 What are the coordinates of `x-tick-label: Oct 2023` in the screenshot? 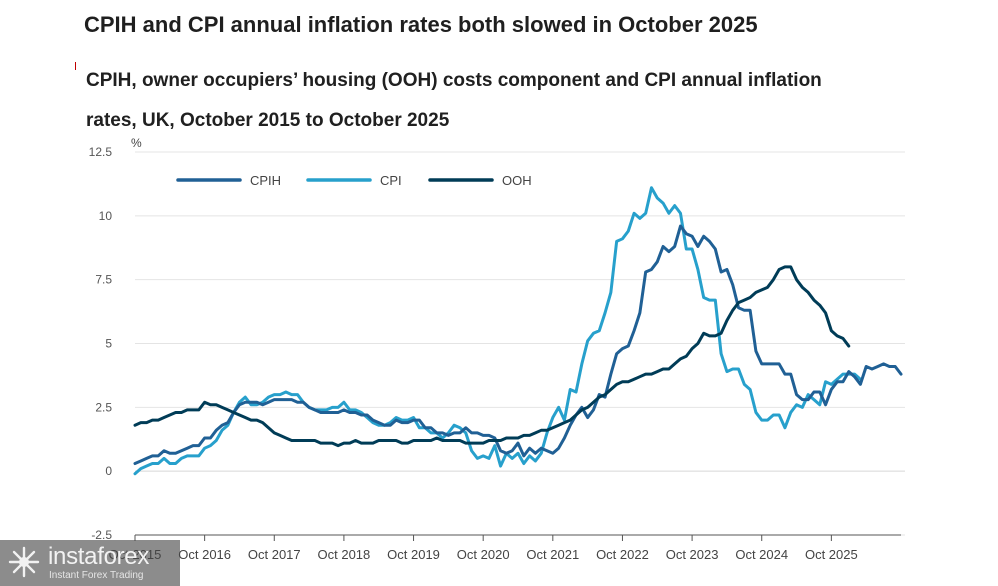 It's located at (692, 554).